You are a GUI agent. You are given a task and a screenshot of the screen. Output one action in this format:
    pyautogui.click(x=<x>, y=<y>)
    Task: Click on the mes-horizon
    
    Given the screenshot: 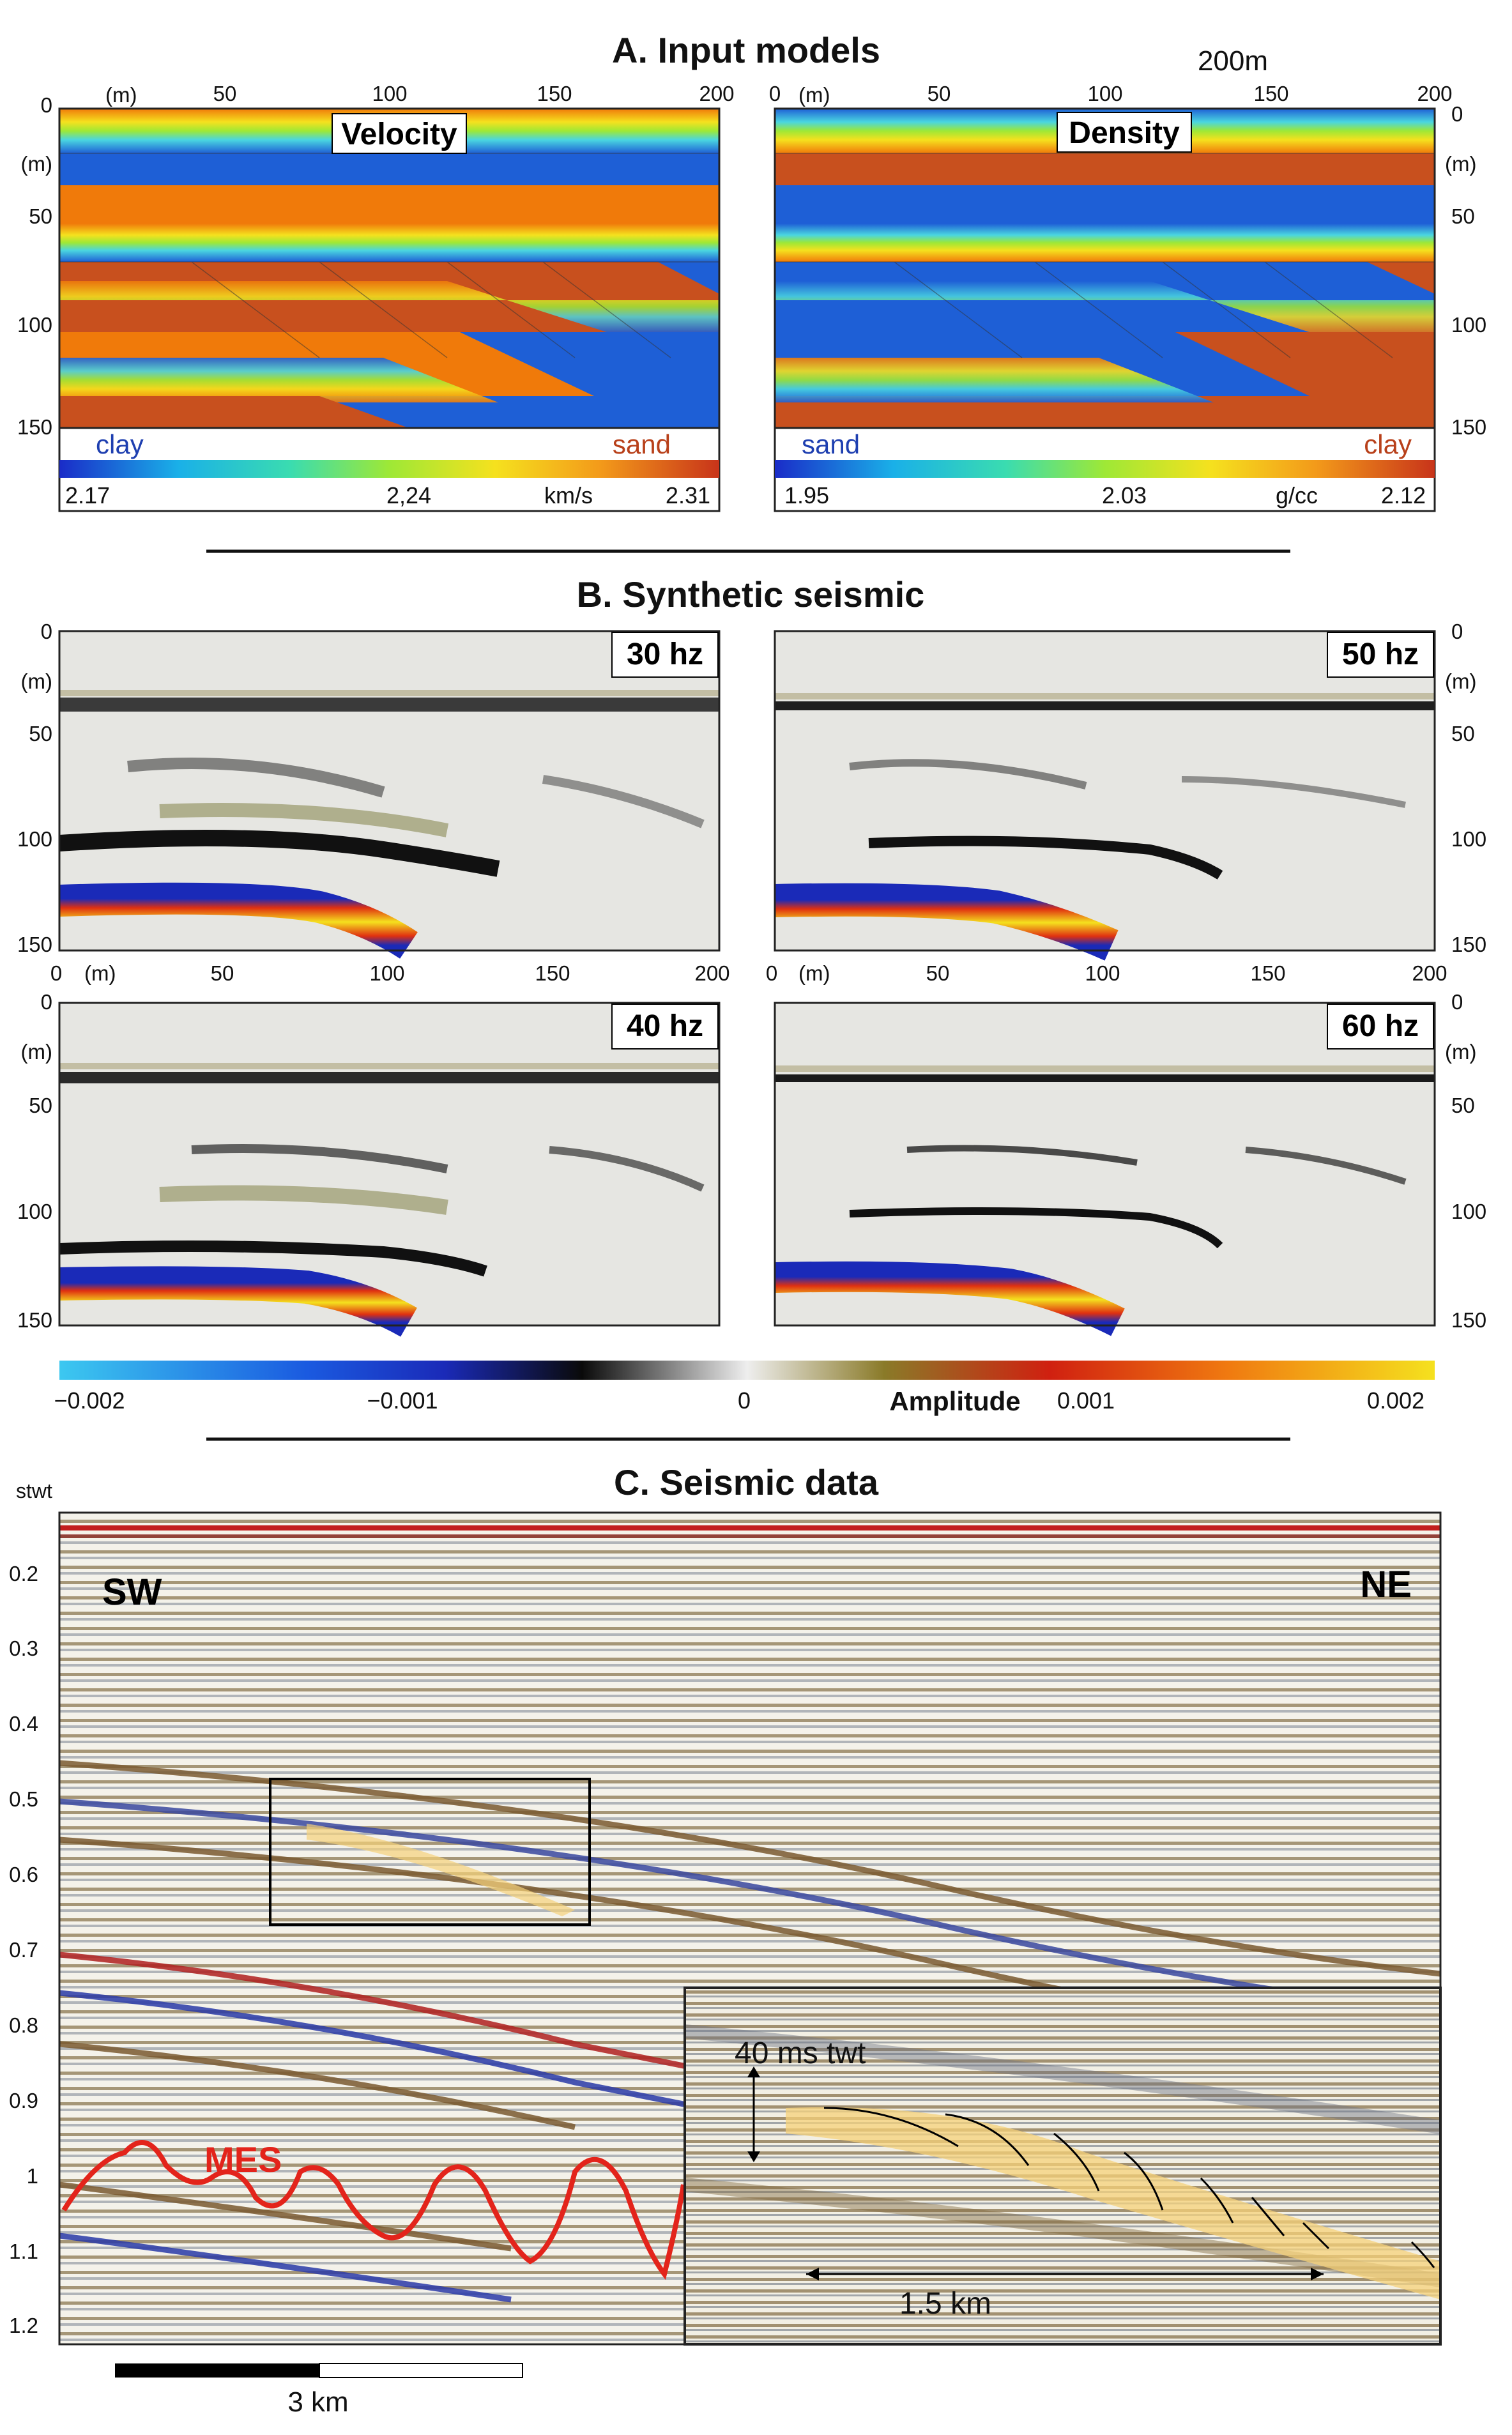 What is the action you would take?
    pyautogui.click(x=373, y=2210)
    